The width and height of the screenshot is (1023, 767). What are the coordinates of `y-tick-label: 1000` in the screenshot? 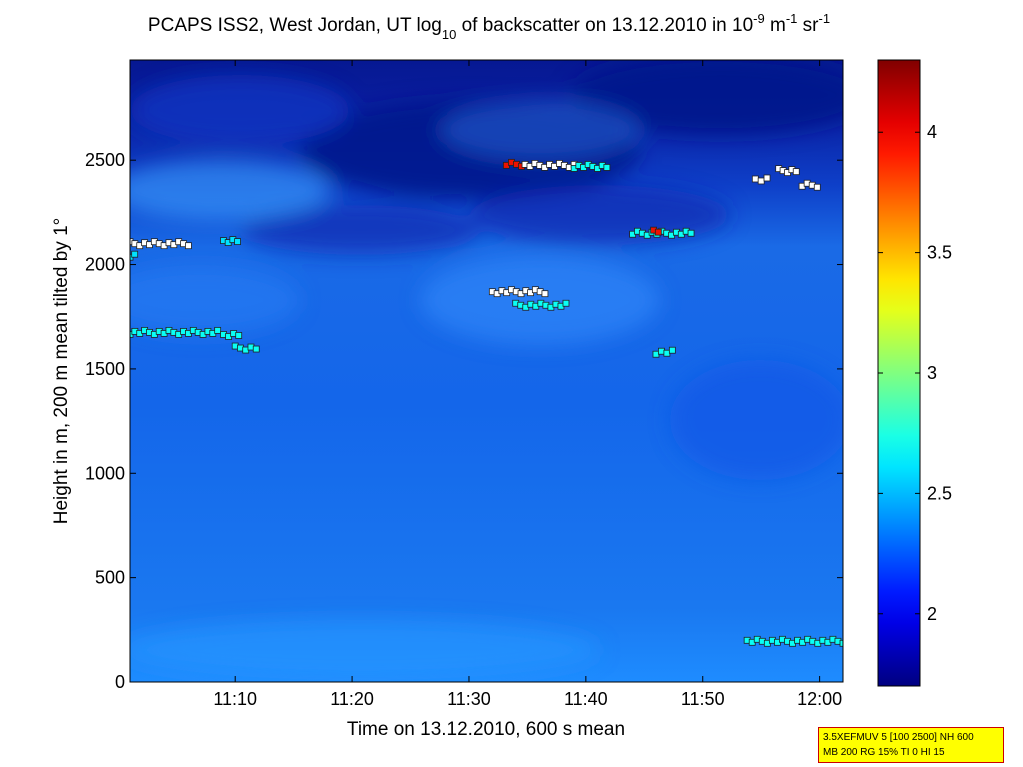 It's located at (105, 473).